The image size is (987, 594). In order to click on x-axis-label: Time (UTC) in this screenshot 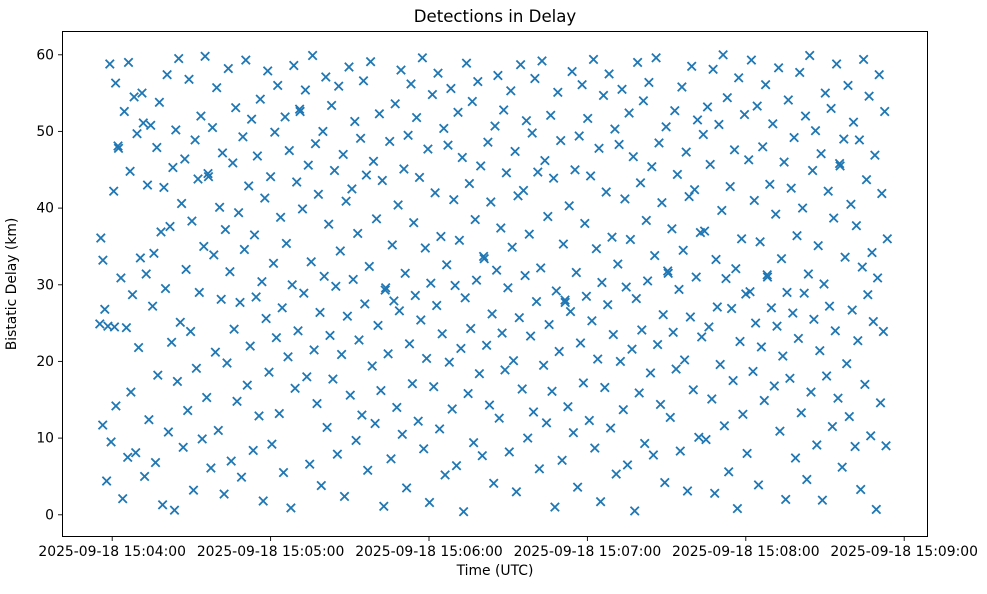, I will do `click(495, 571)`.